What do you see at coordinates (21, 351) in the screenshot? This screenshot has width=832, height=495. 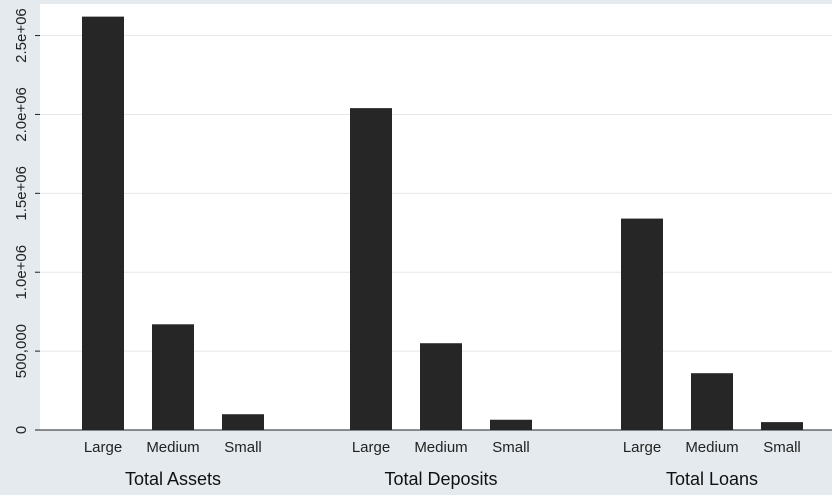 I see `y-tick-label: 500,000` at bounding box center [21, 351].